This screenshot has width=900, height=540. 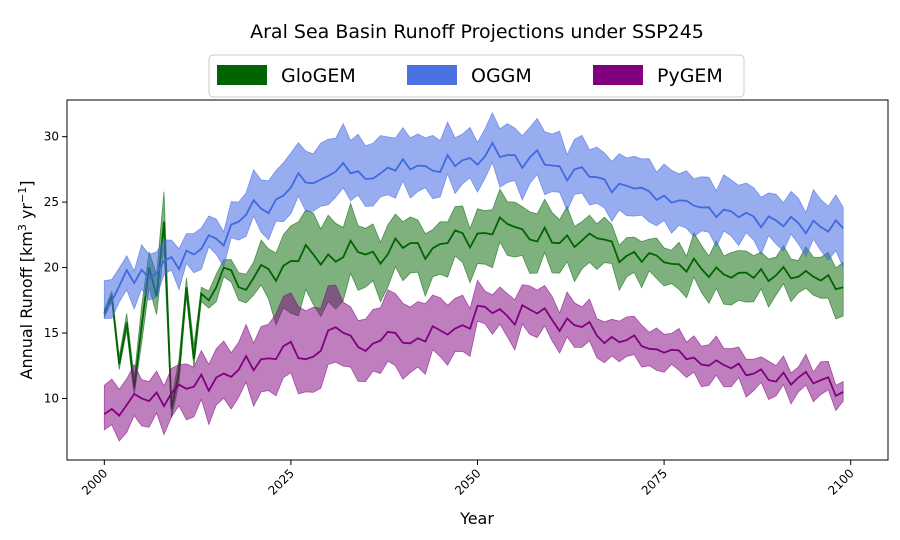 What do you see at coordinates (51, 137) in the screenshot?
I see `y-tick-label: 30` at bounding box center [51, 137].